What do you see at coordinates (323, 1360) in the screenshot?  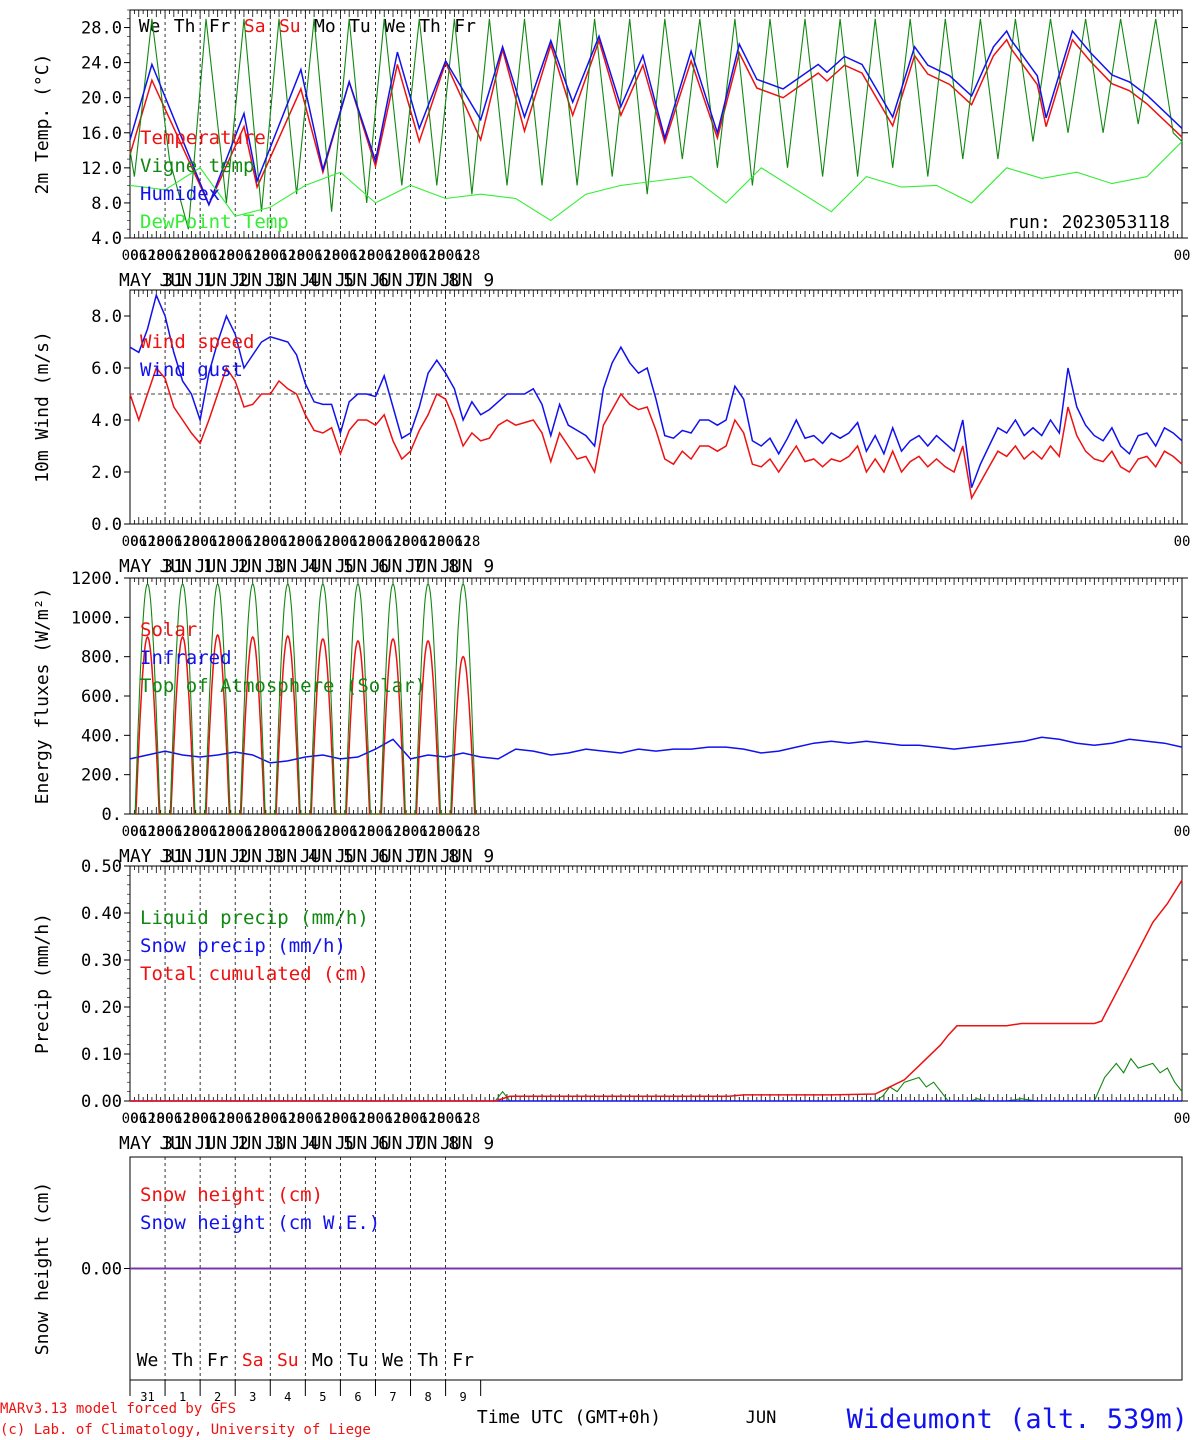 I see `weekday-label: Mo` at bounding box center [323, 1360].